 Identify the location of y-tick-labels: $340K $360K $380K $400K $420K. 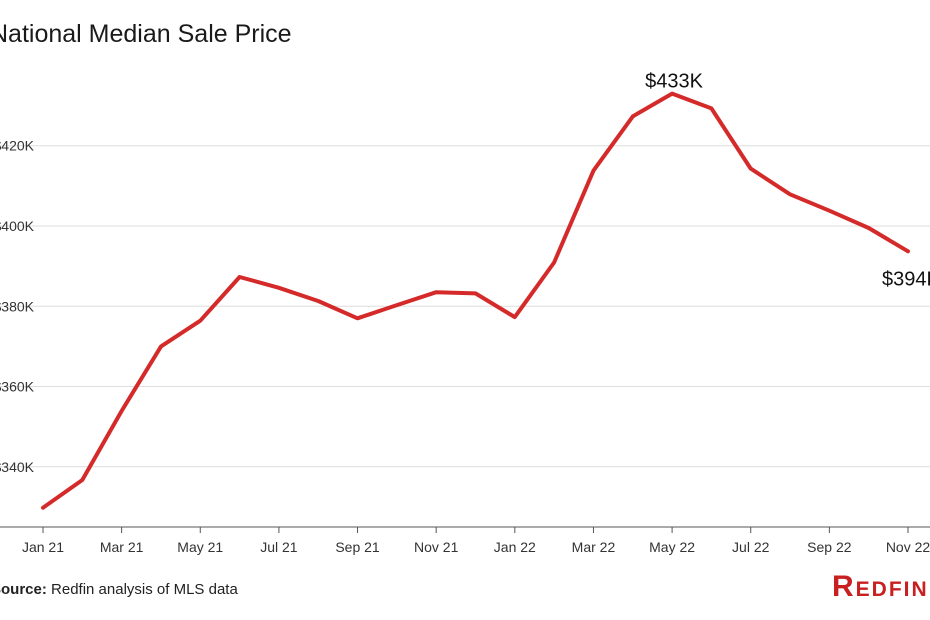
(17, 306).